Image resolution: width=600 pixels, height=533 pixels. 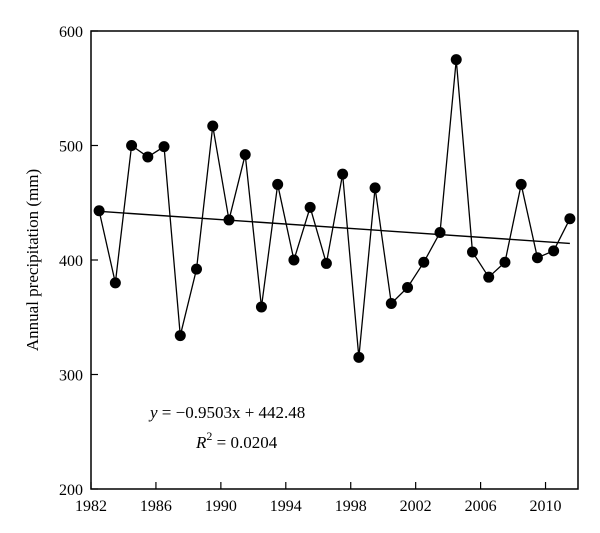 What do you see at coordinates (286, 506) in the screenshot?
I see `x-tick-label: 1994` at bounding box center [286, 506].